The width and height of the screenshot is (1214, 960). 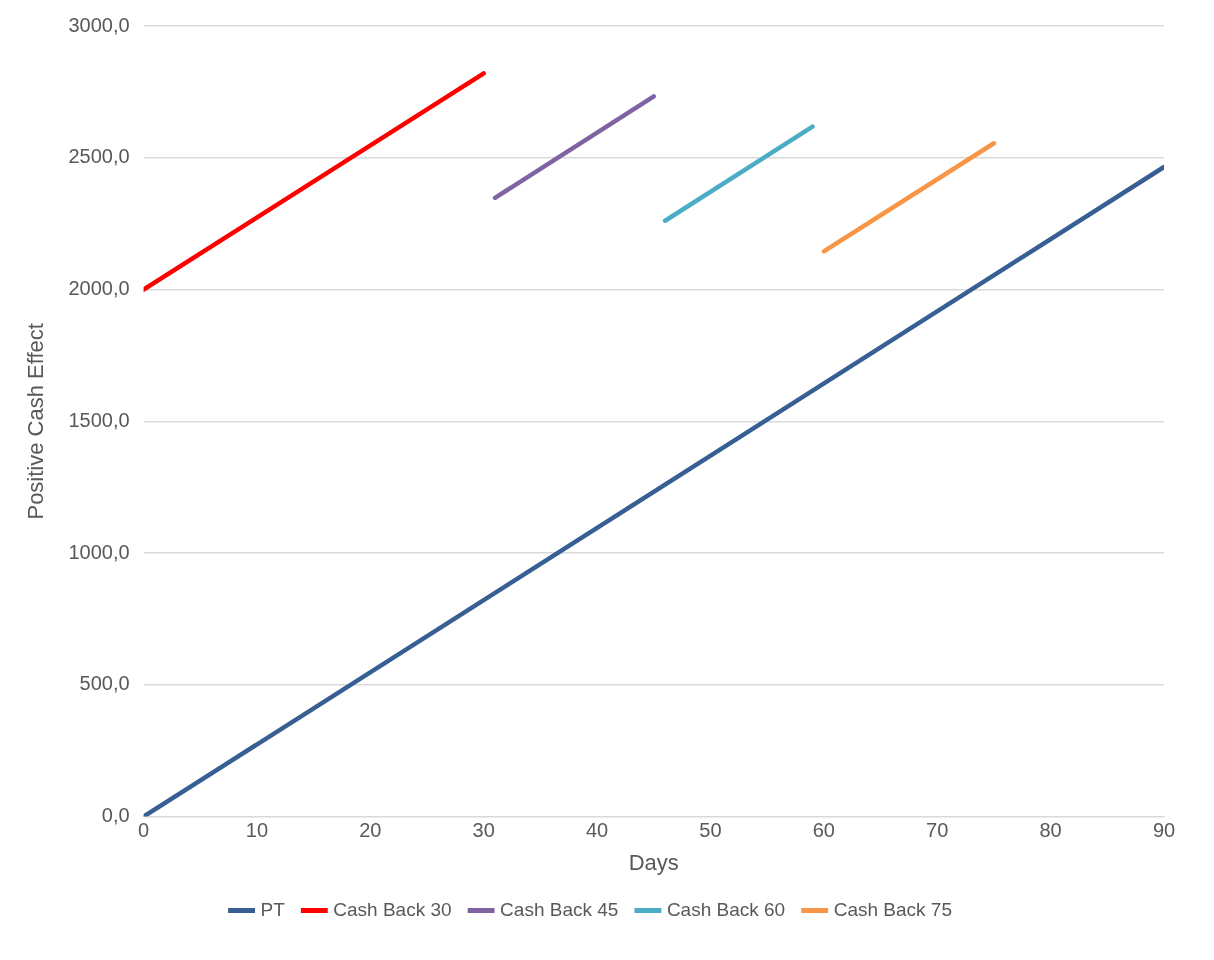 I want to click on x-tick-label: 40, so click(x=597, y=830).